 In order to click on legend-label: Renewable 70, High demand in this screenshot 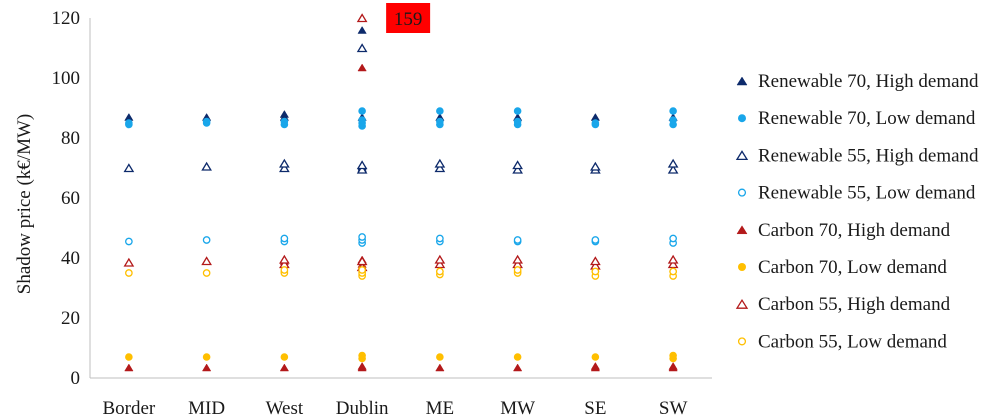, I will do `click(868, 81)`.